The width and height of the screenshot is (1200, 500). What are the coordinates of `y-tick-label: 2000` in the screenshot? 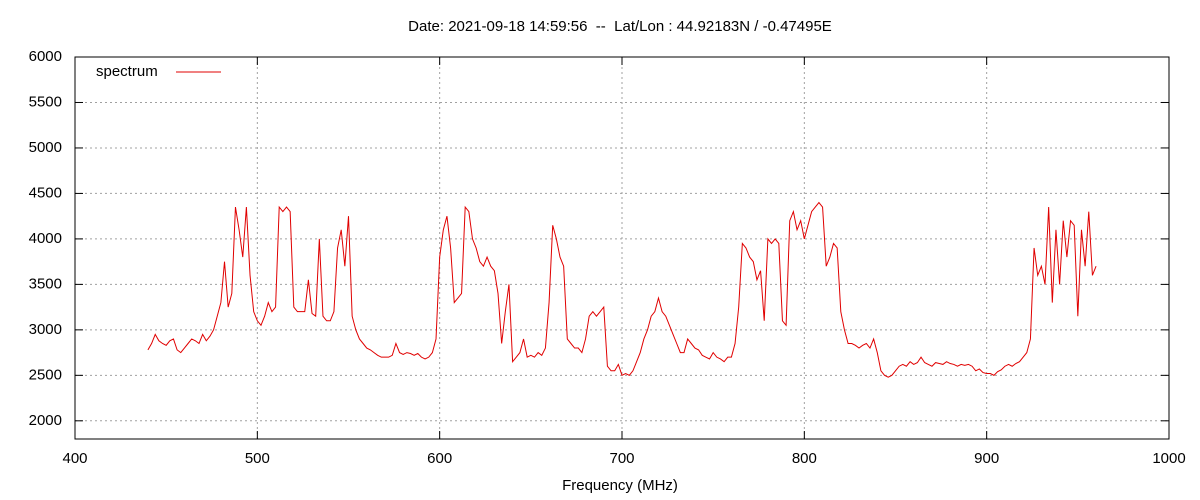 It's located at (45, 420).